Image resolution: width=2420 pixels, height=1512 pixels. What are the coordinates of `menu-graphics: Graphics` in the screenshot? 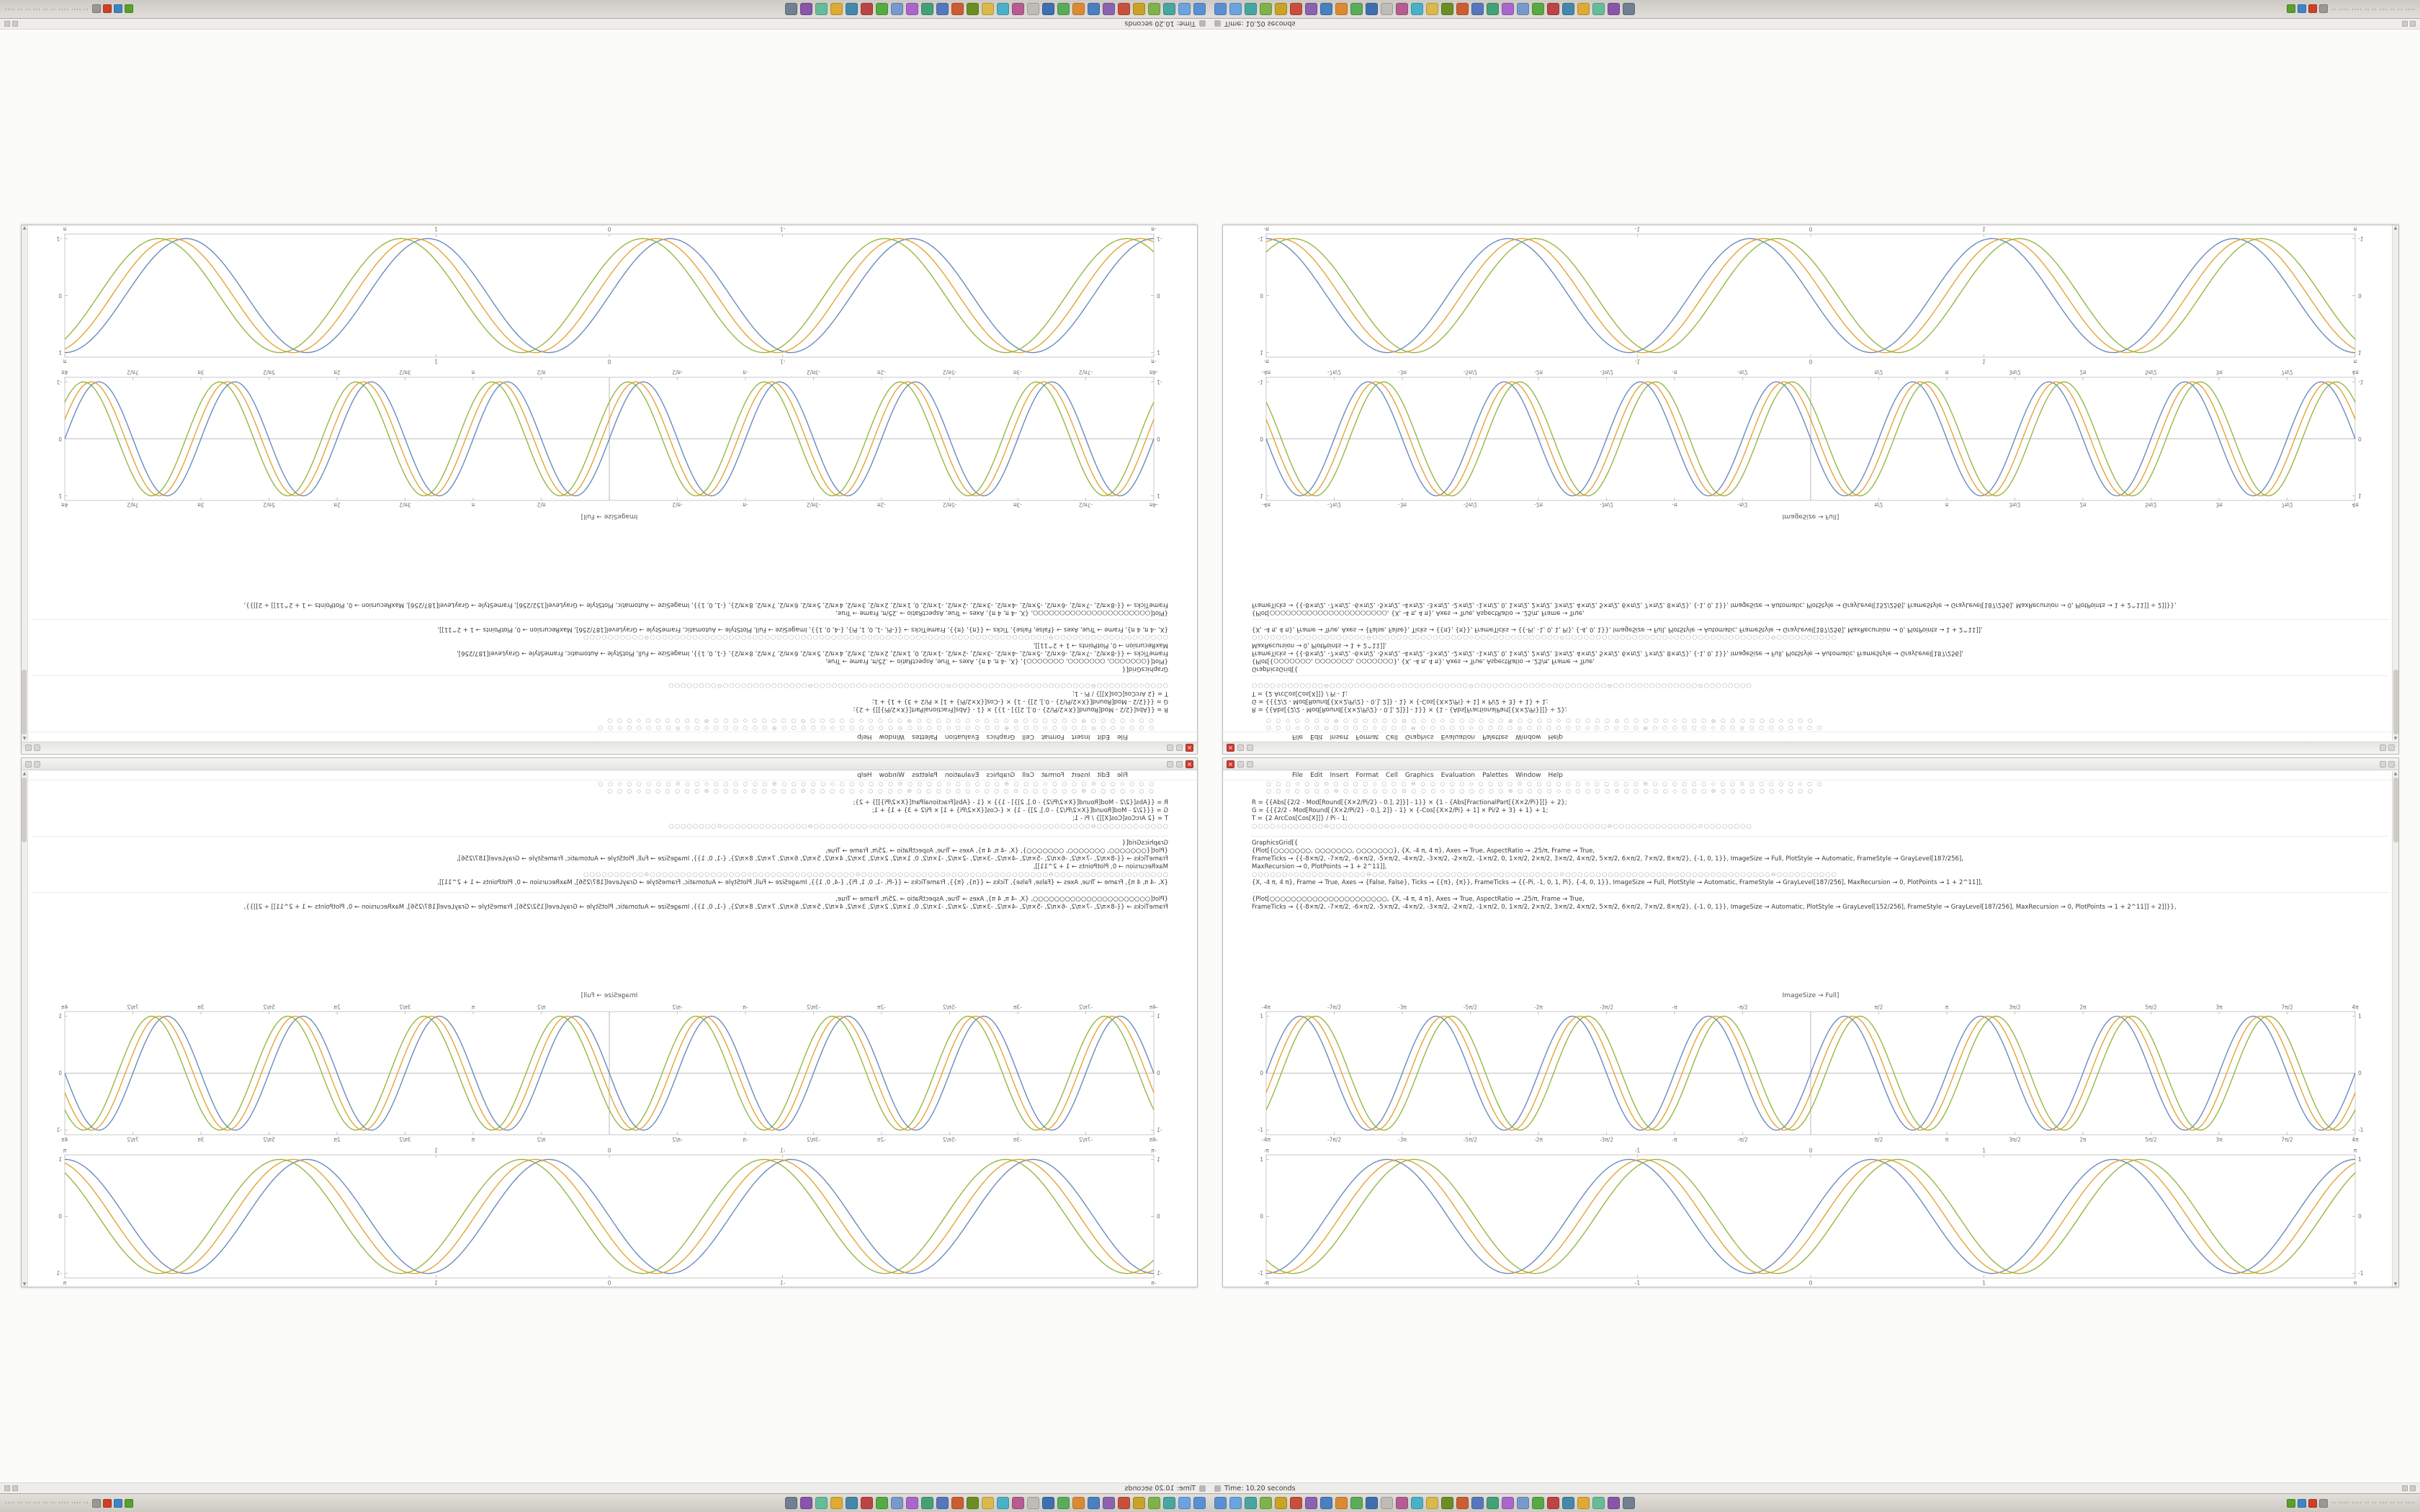 It's located at (1419, 737).